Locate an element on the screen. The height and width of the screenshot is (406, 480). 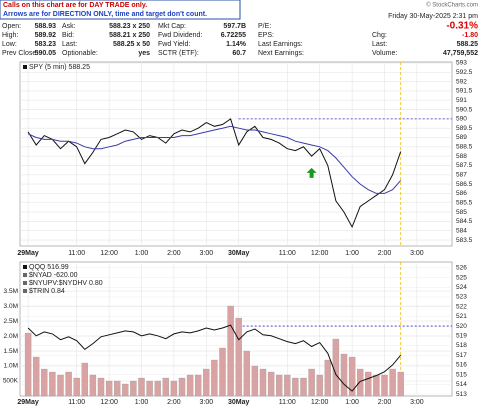
y-tick-label: 1.5M is located at coordinates (11, 351).